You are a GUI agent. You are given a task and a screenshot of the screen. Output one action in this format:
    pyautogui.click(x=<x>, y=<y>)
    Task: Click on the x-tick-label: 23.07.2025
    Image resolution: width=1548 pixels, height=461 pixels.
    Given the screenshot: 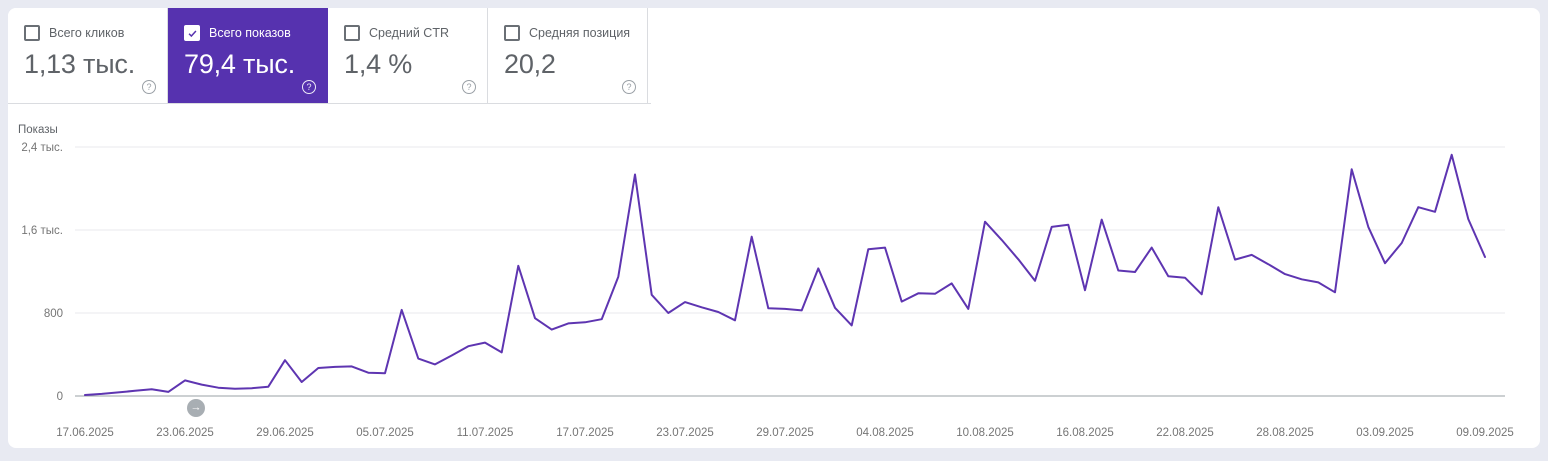 What is the action you would take?
    pyautogui.click(x=685, y=433)
    